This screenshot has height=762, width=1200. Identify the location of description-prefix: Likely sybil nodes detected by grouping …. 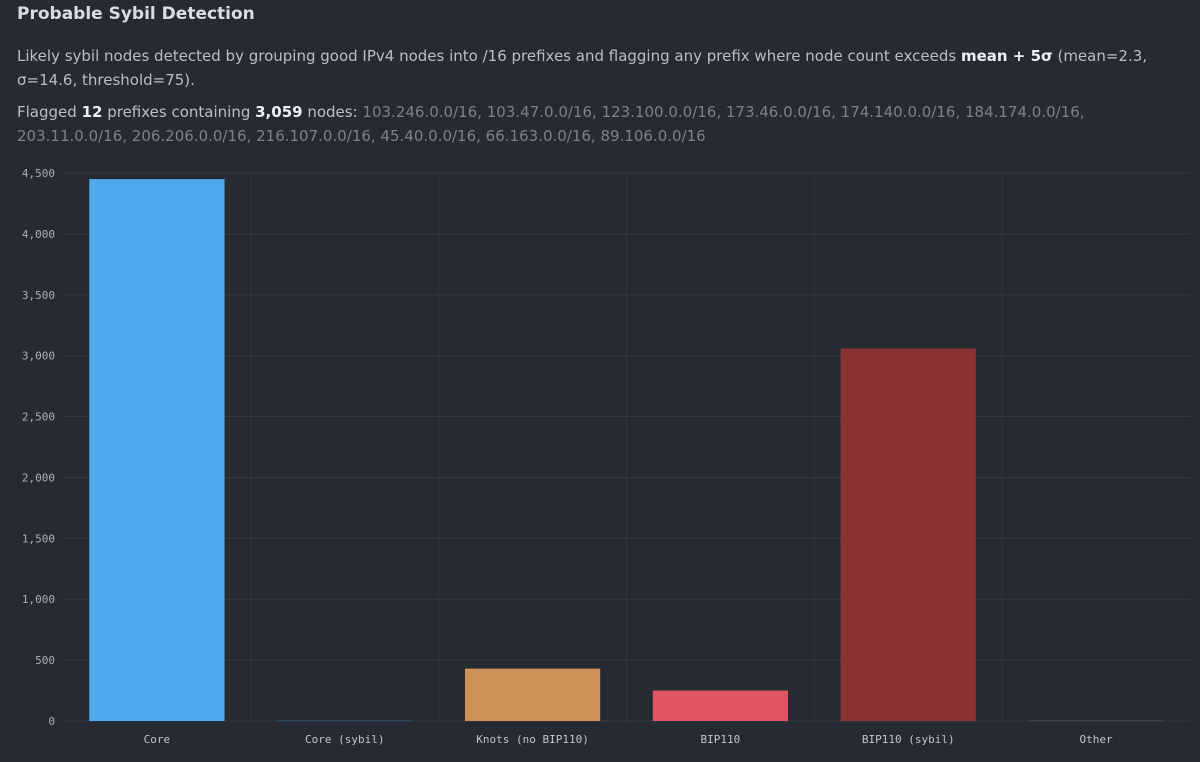
(489, 56).